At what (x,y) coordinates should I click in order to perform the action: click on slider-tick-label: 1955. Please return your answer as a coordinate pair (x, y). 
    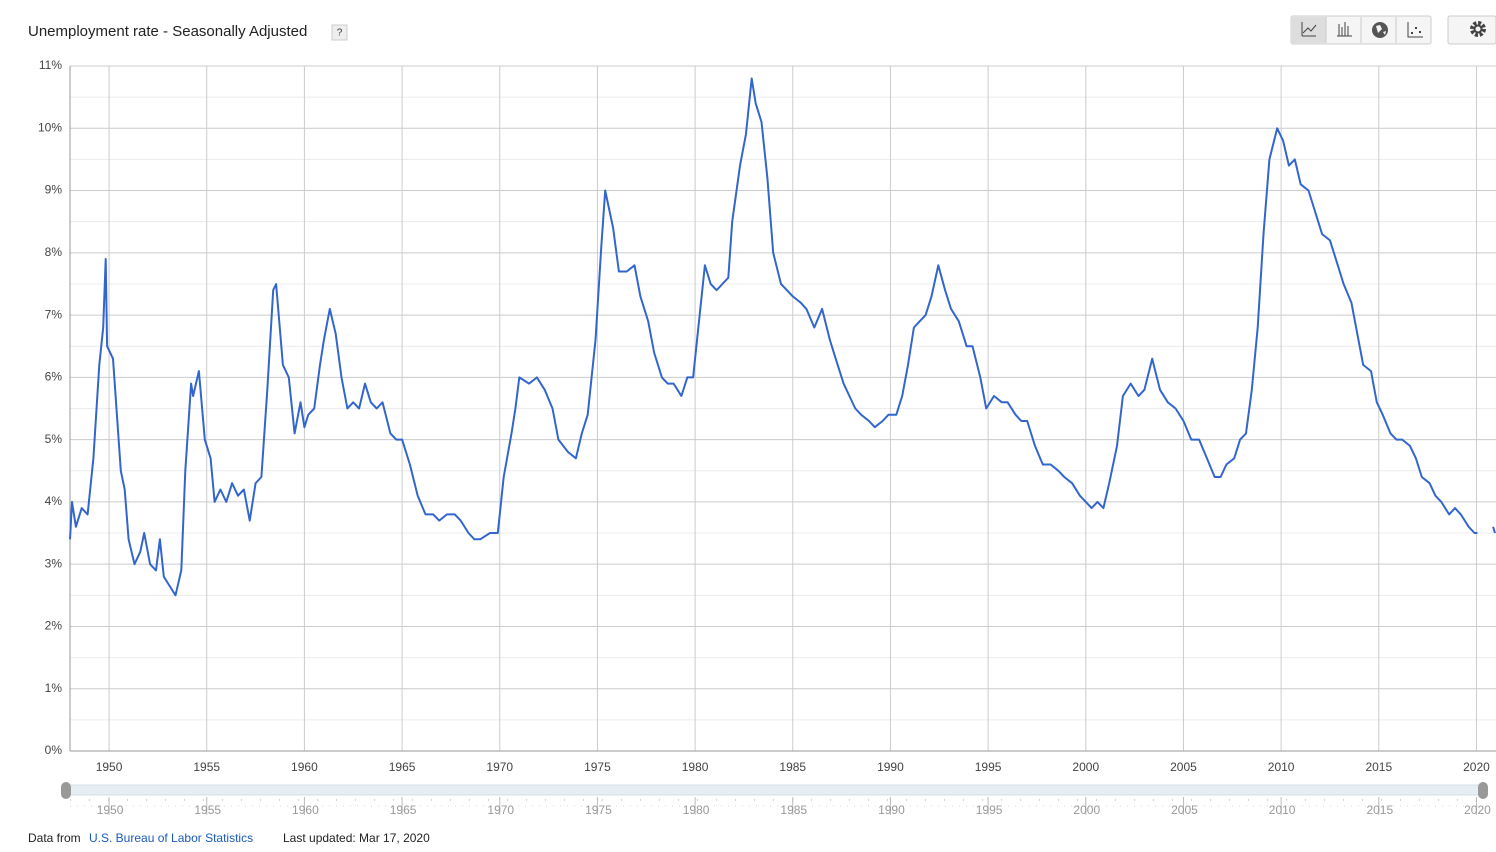
    Looking at the image, I should click on (207, 810).